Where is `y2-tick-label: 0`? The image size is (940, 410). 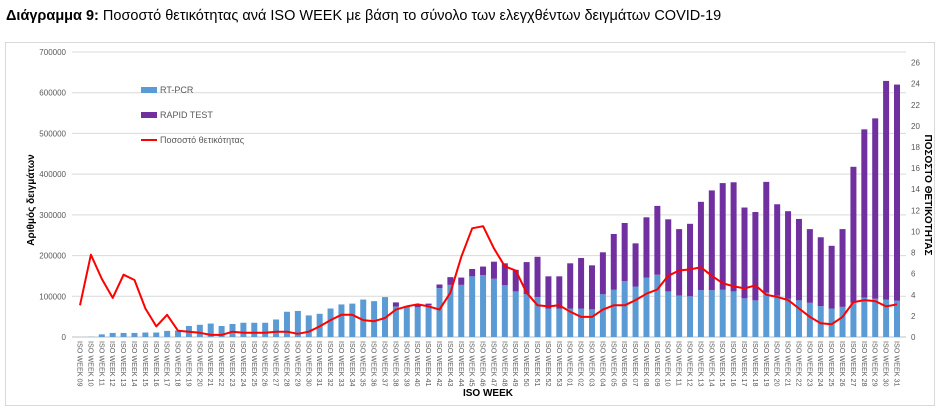 y2-tick-label: 0 is located at coordinates (913, 337).